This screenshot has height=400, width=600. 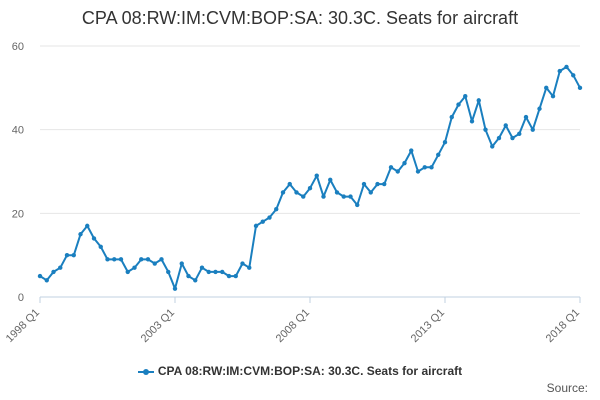 I want to click on x-tick-label: 2003 Q1, so click(x=158, y=326).